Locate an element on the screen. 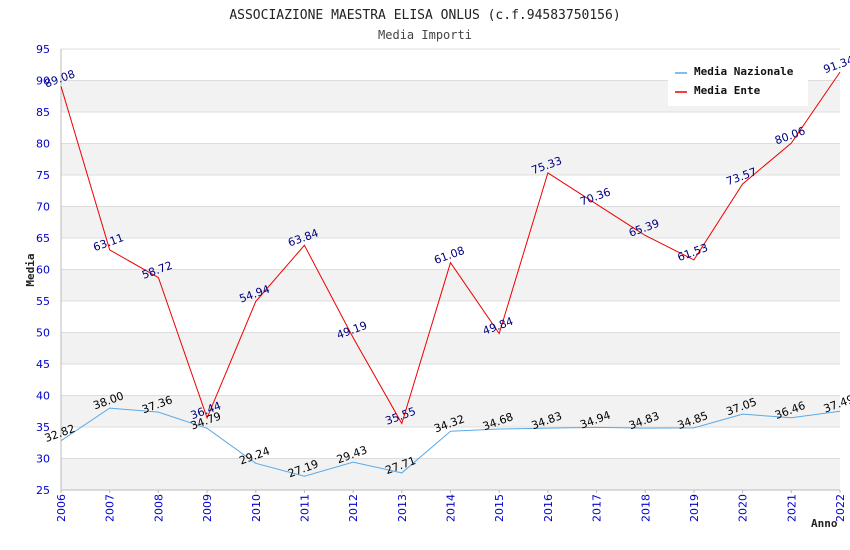 The width and height of the screenshot is (850, 550). x-tick-label: 2015 is located at coordinates (499, 508).